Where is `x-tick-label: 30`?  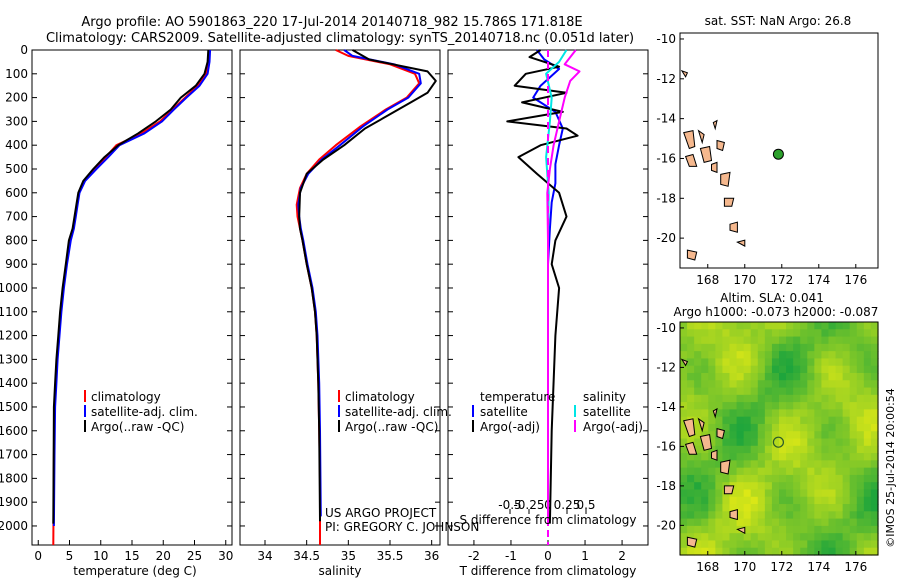
x-tick-label: 30 is located at coordinates (225, 556).